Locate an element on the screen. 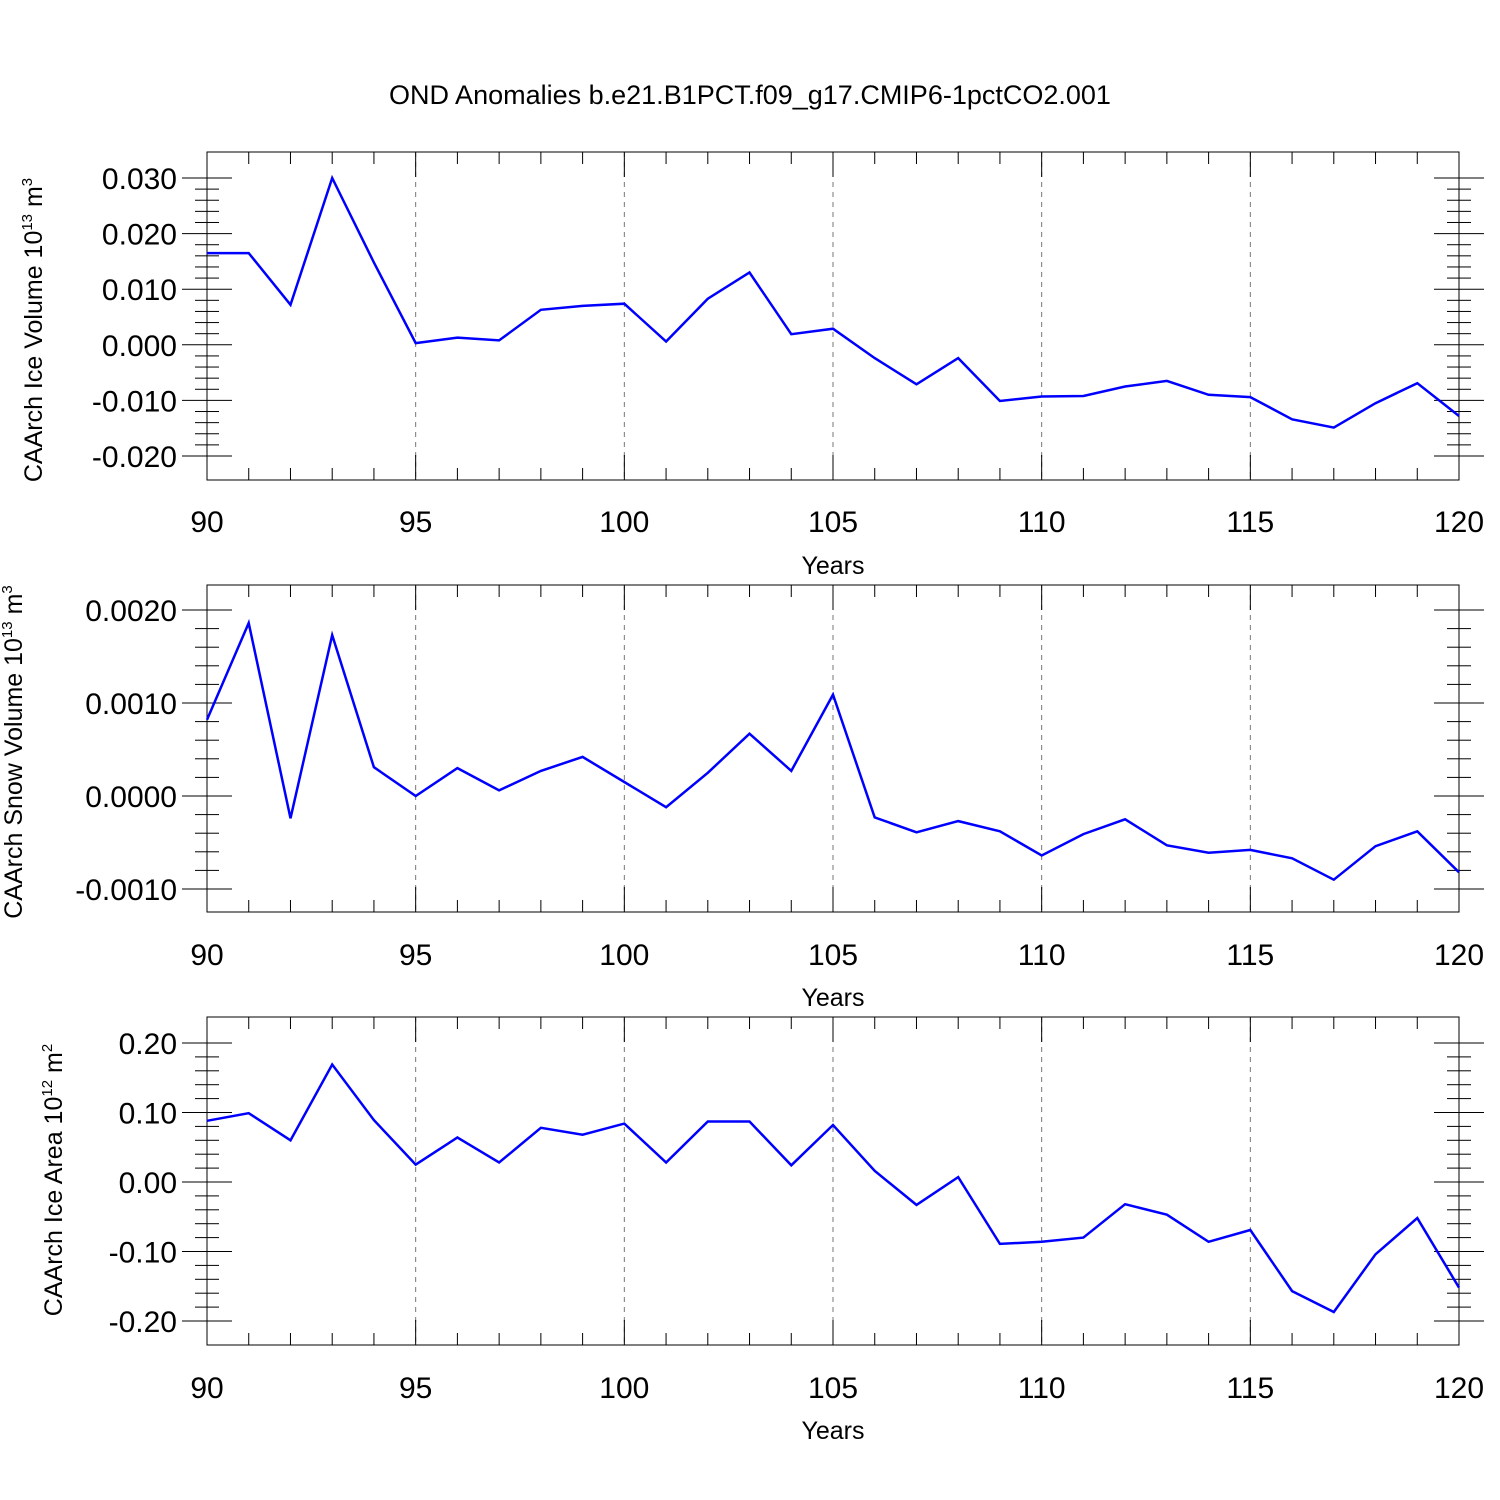 The image size is (1500, 1500). y-tick-label: 0.000 is located at coordinates (139, 346).